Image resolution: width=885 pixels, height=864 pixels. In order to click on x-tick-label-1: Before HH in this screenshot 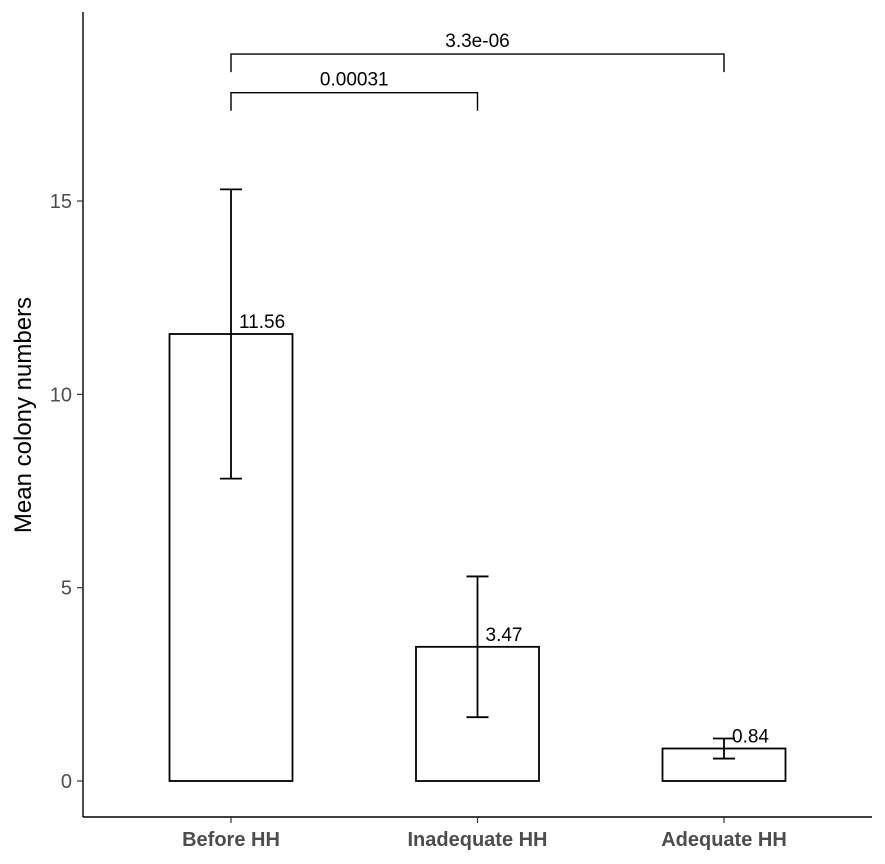, I will do `click(231, 840)`.